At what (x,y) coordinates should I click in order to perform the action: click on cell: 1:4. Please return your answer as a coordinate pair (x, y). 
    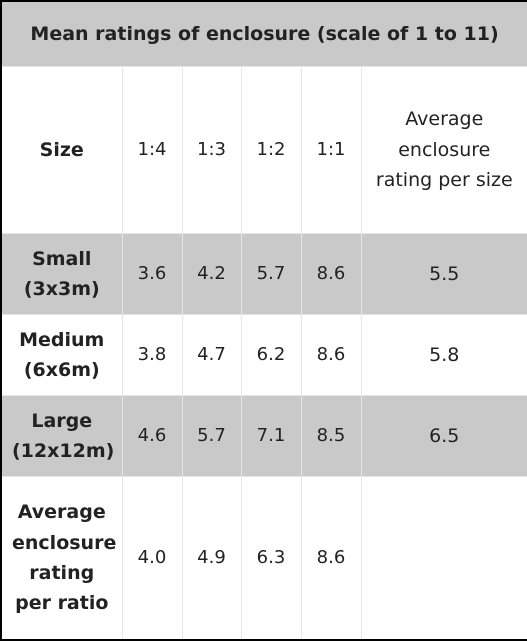
    Looking at the image, I should click on (152, 150).